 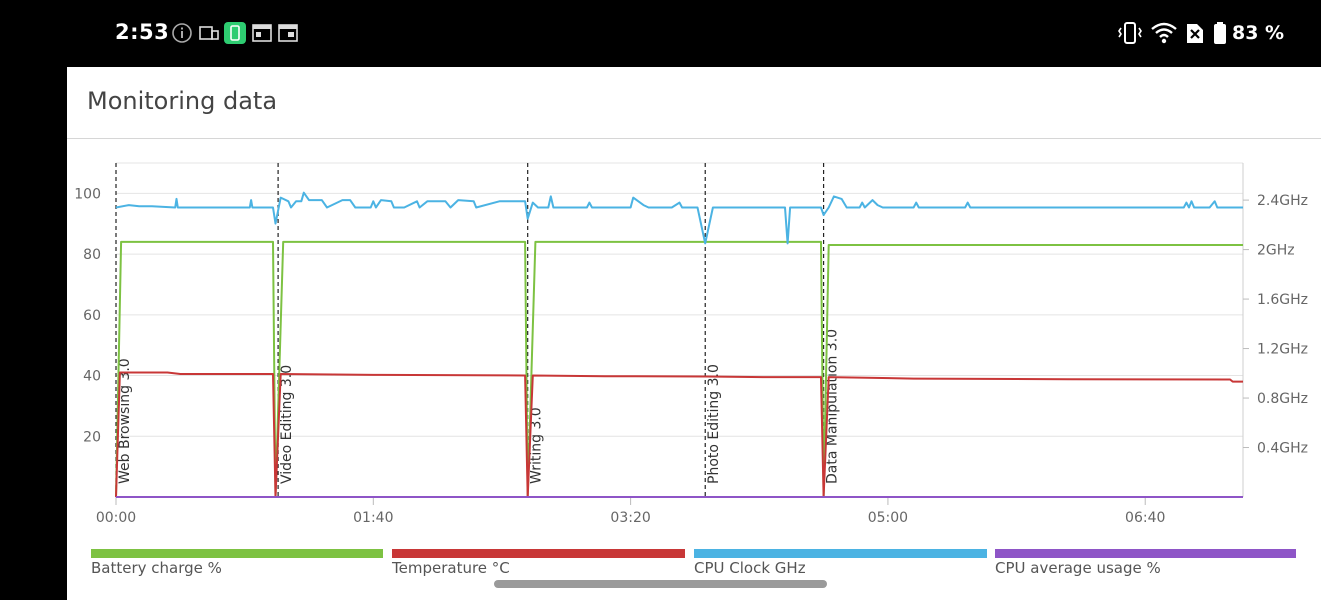 What do you see at coordinates (840, 553) in the screenshot?
I see `legend-swatch-cpu-clock` at bounding box center [840, 553].